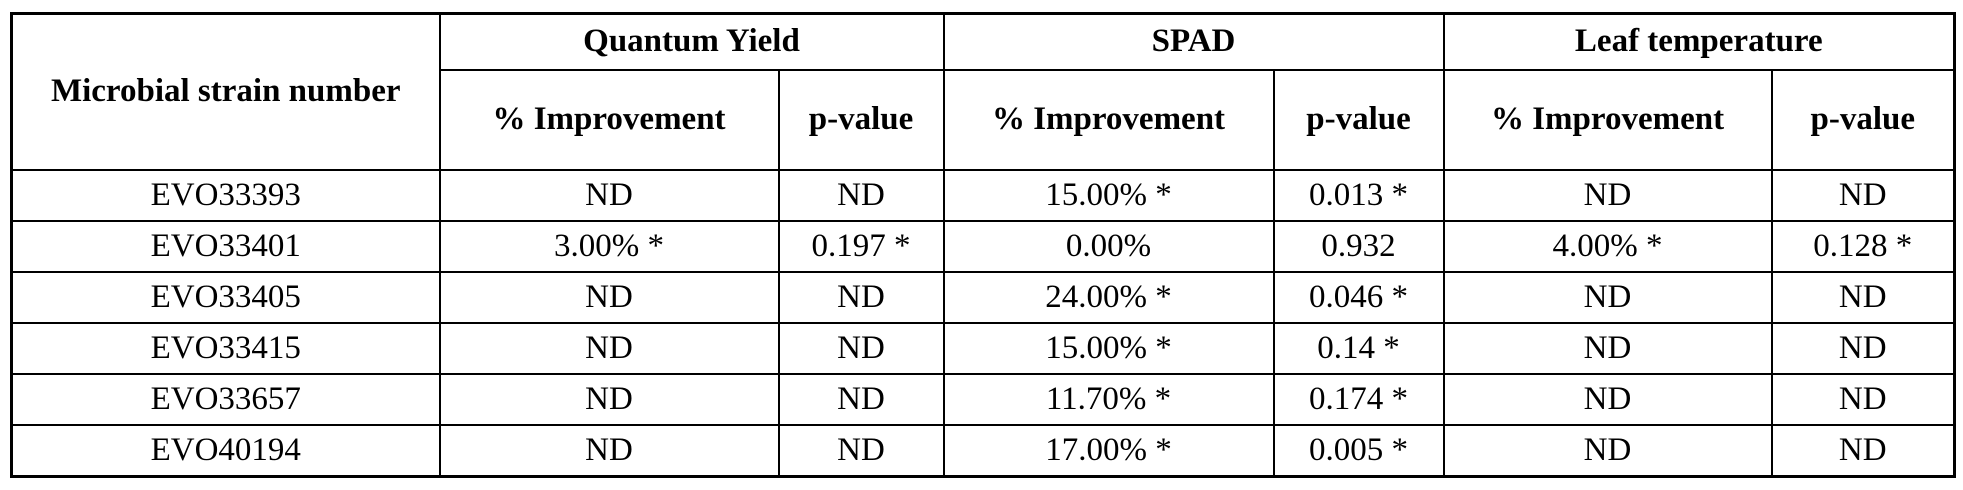 The image size is (1963, 490). Describe the element at coordinates (225, 297) in the screenshot. I see `strain-cell: EVO33405` at that location.